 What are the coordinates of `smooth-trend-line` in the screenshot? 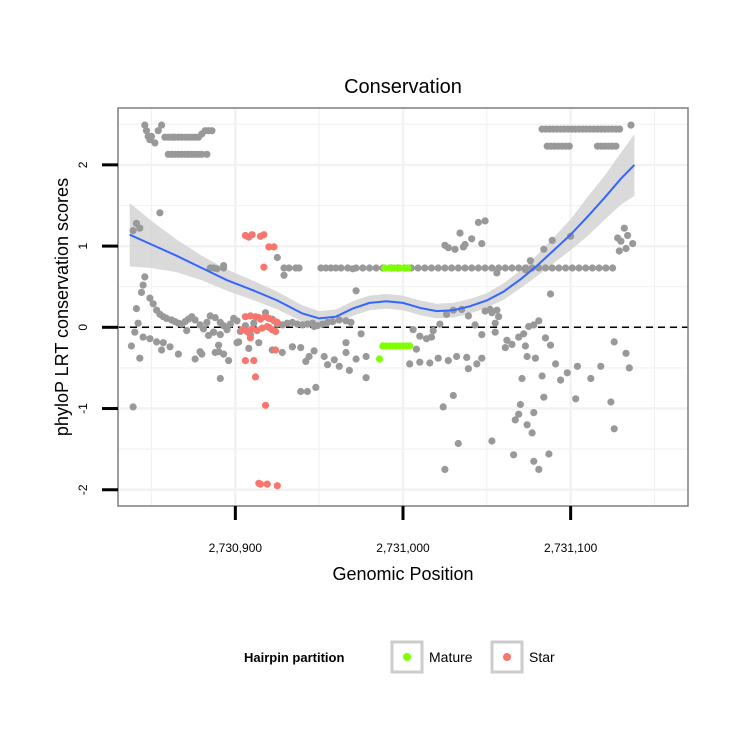 It's located at (382, 242).